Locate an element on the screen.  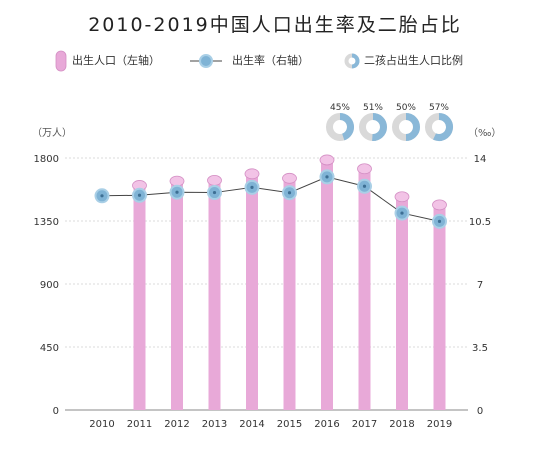
bar-cap-2019 is located at coordinates (439, 205).